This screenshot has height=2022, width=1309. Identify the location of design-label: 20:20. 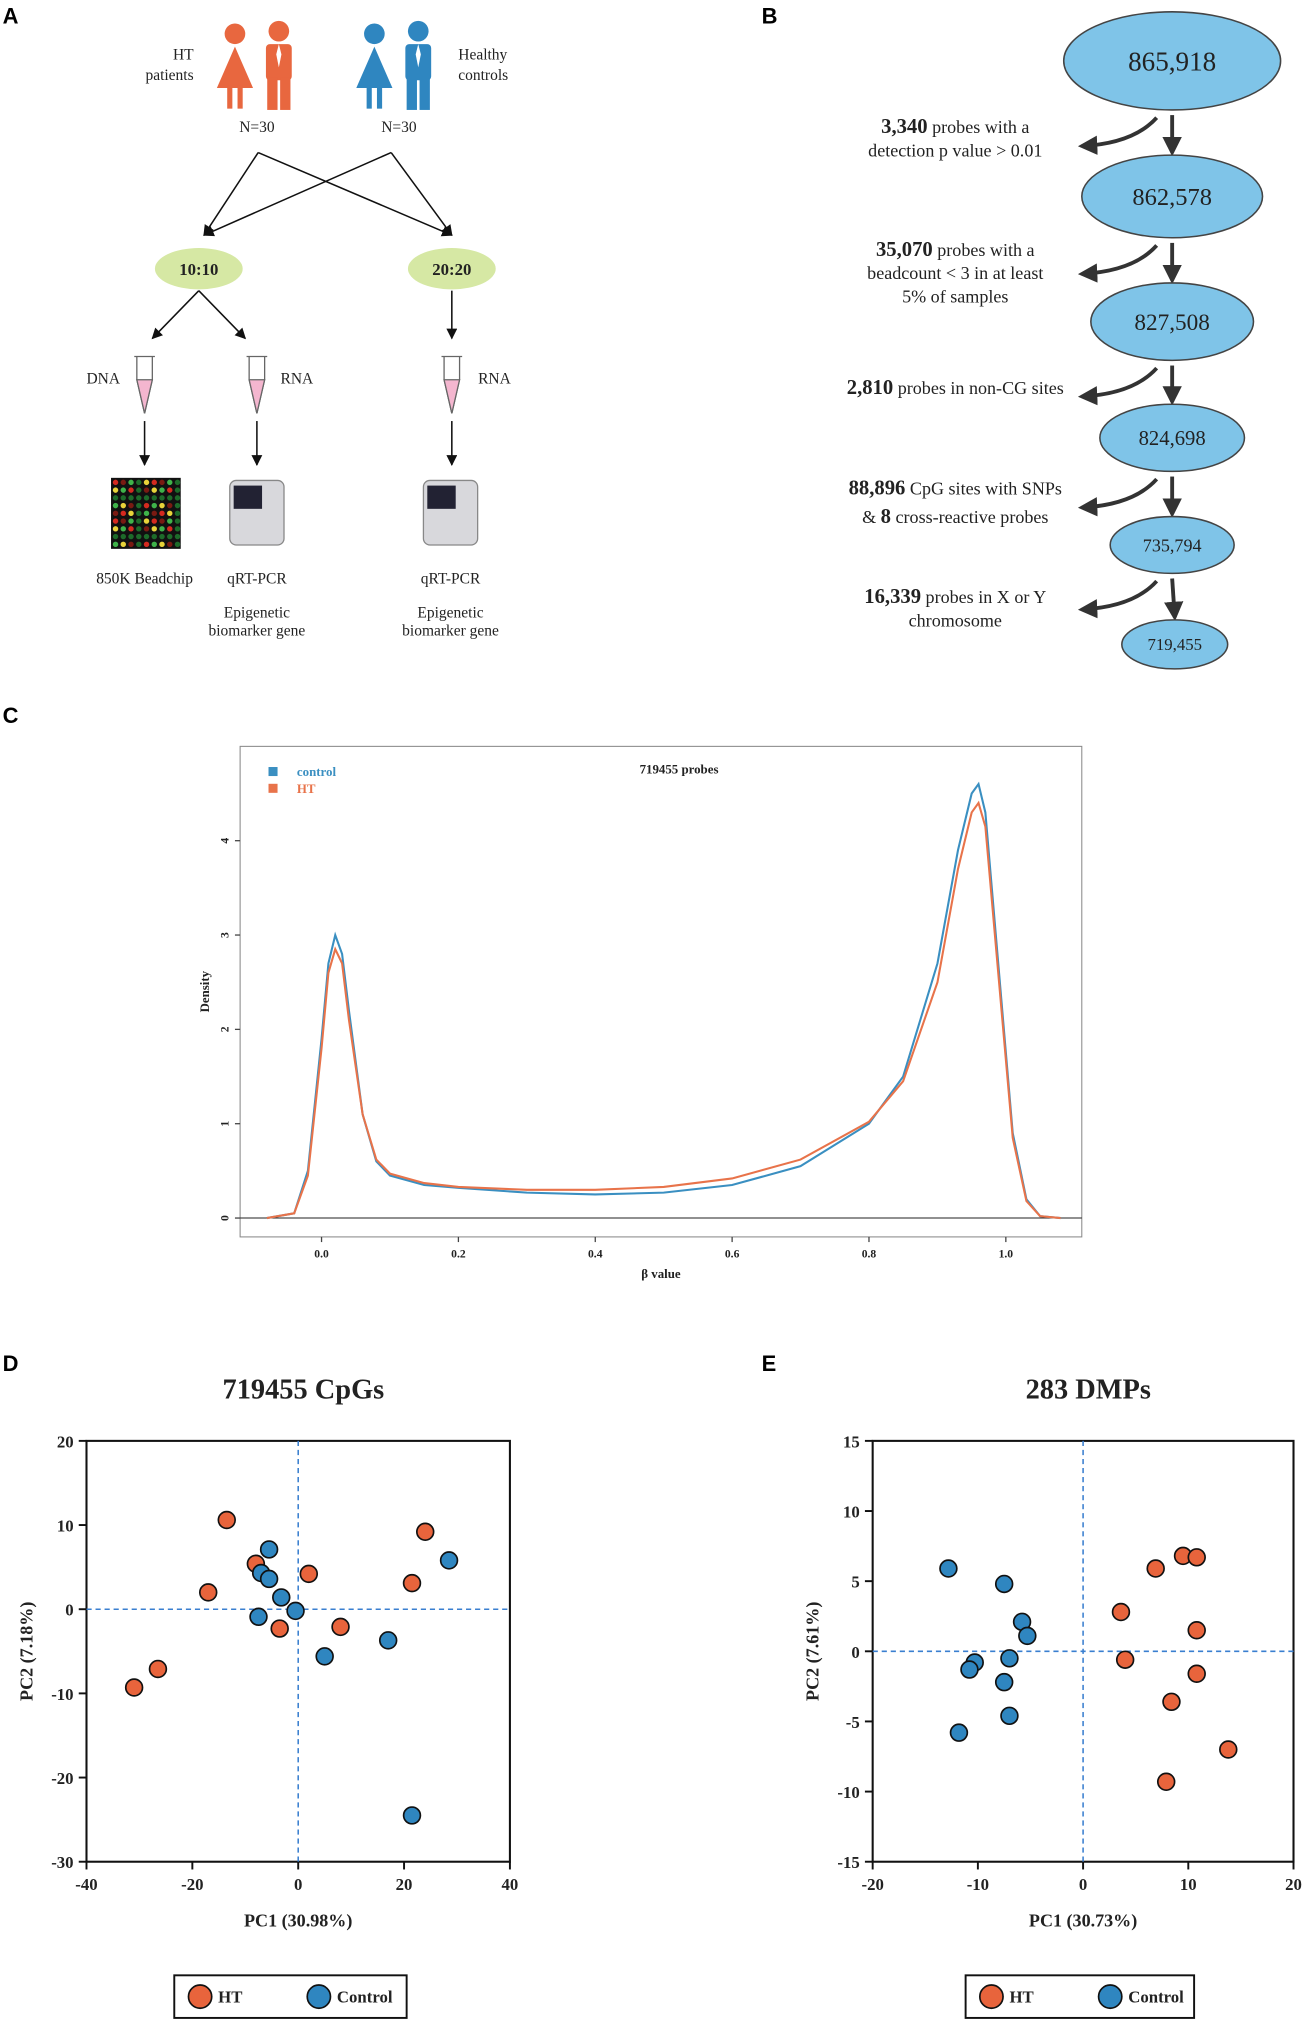
(451, 269).